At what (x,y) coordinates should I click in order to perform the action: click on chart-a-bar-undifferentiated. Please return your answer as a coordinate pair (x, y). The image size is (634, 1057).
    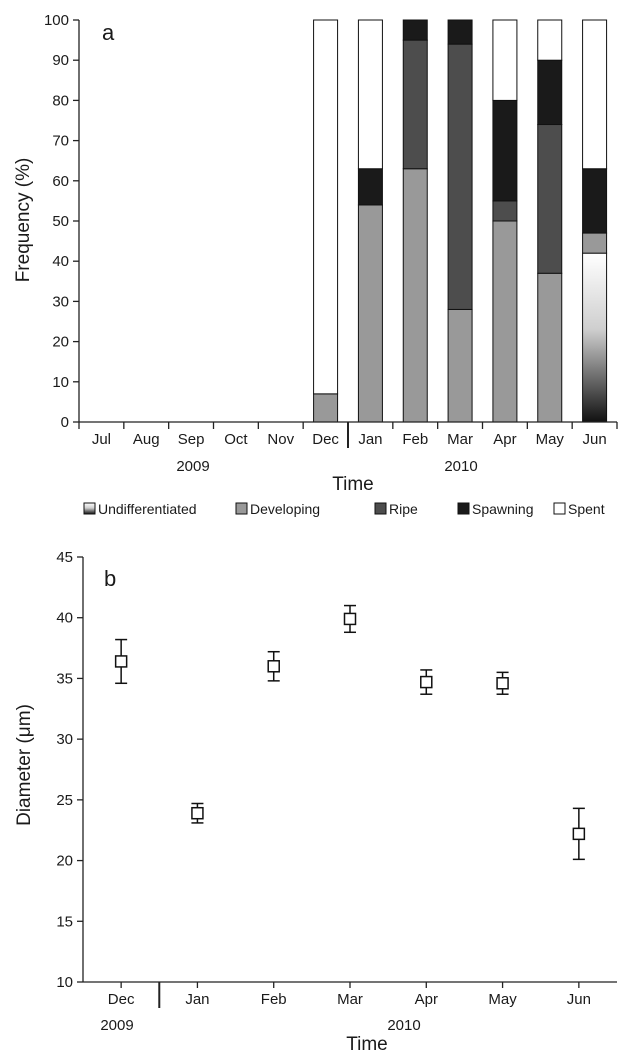
    Looking at the image, I should click on (595, 337).